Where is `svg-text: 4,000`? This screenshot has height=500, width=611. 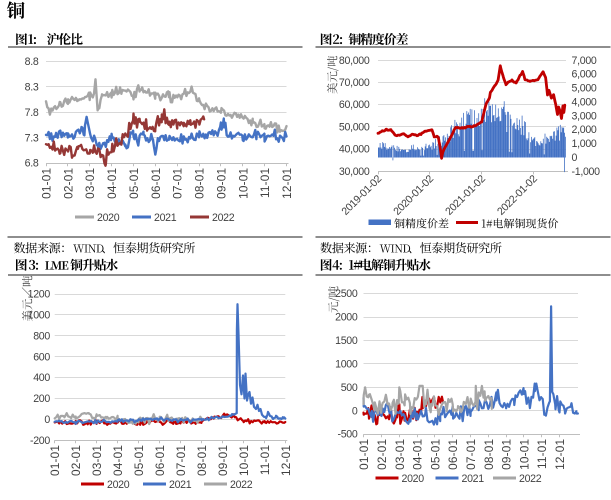 svg-text: 4,000 is located at coordinates (584, 102).